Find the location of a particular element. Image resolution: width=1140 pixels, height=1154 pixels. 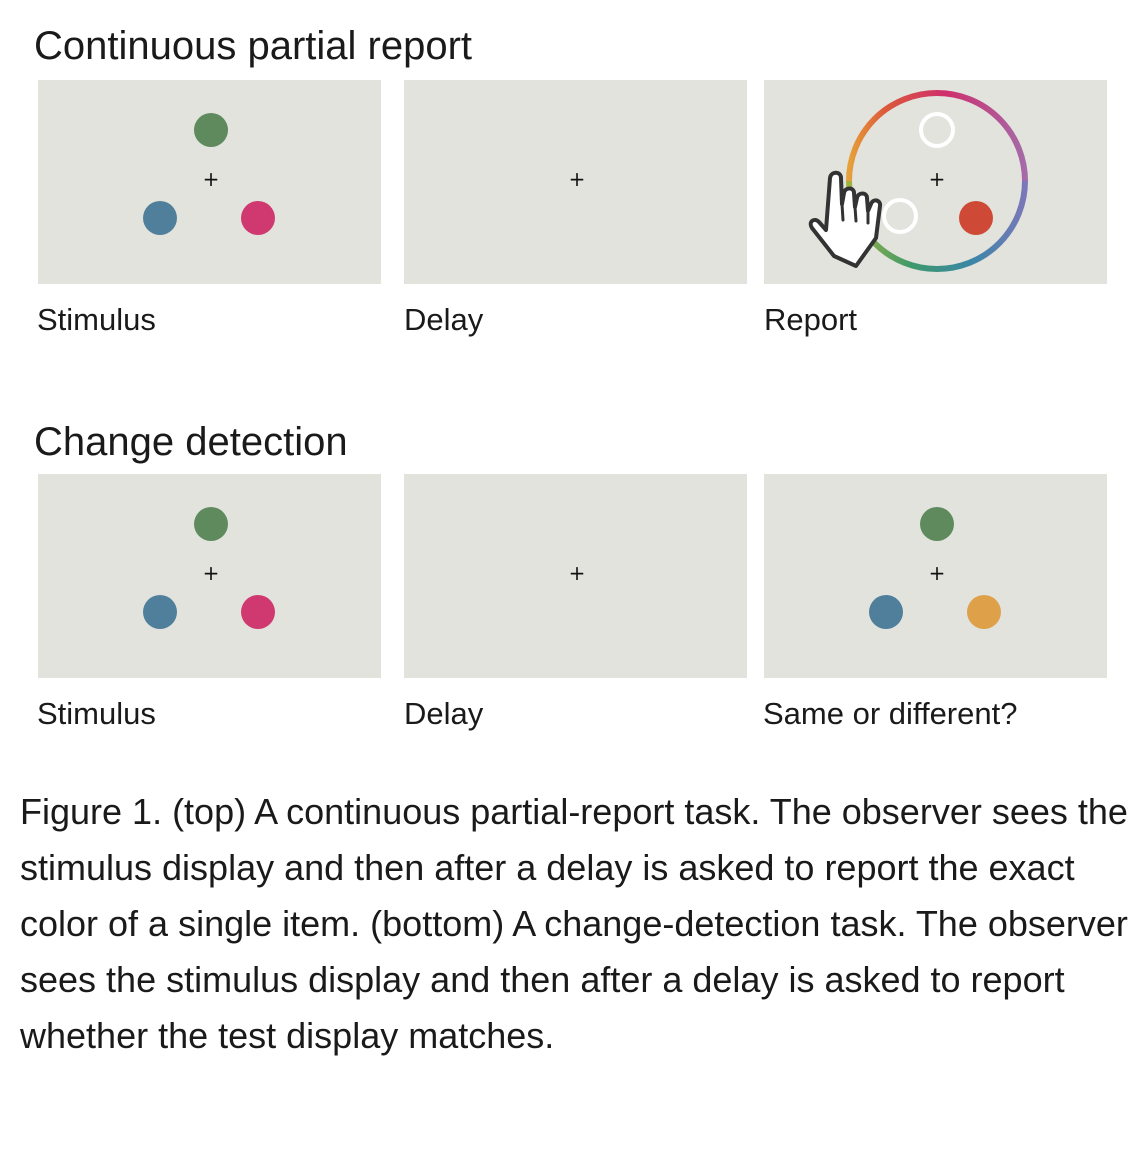

orange-dot is located at coordinates (984, 612).